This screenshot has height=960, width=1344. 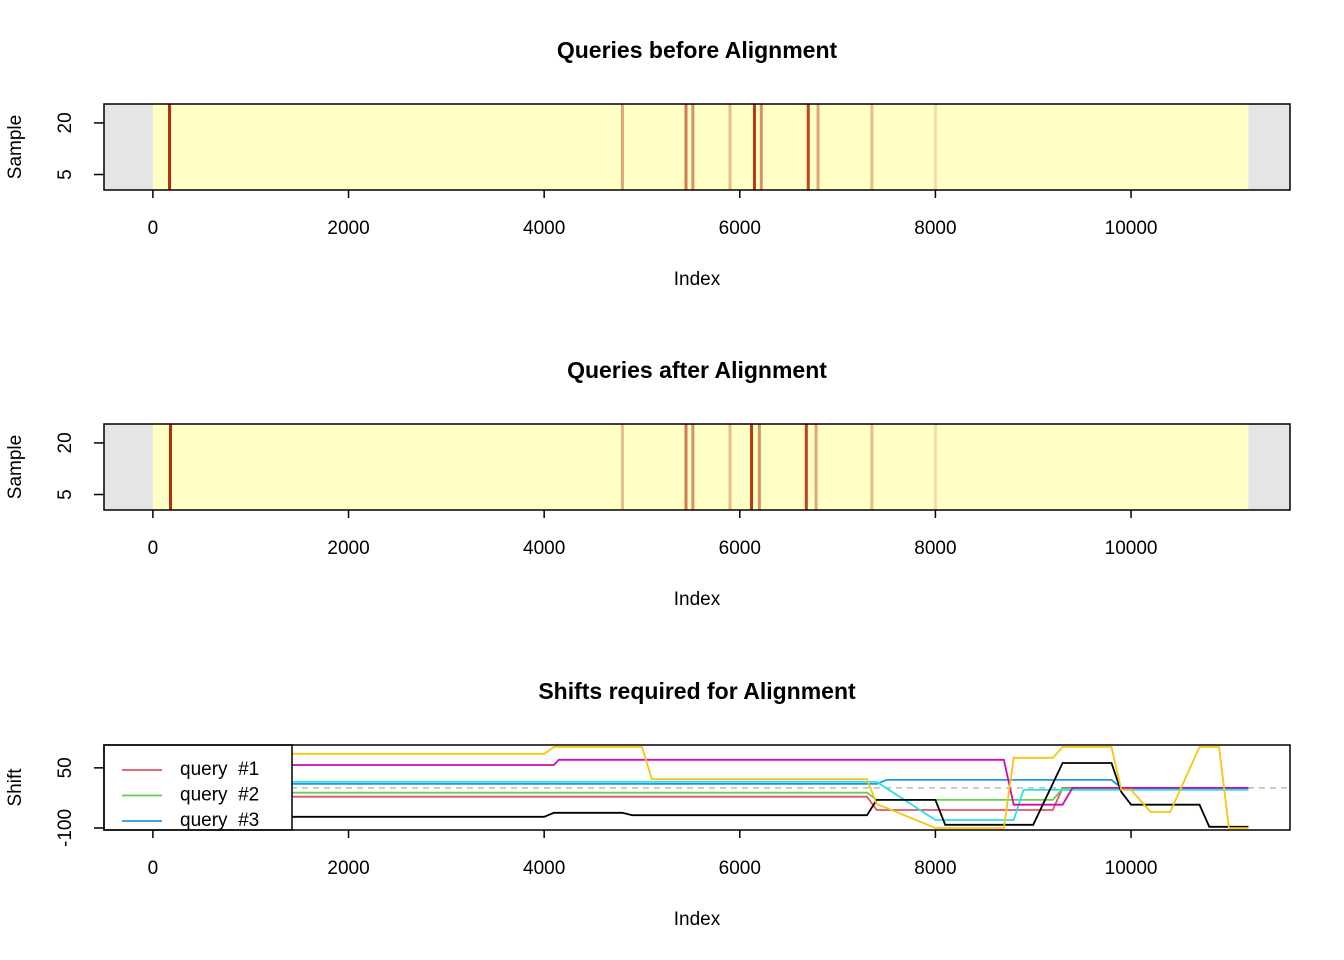 I want to click on chart-title: Shifts required for Alignment, so click(x=697, y=691).